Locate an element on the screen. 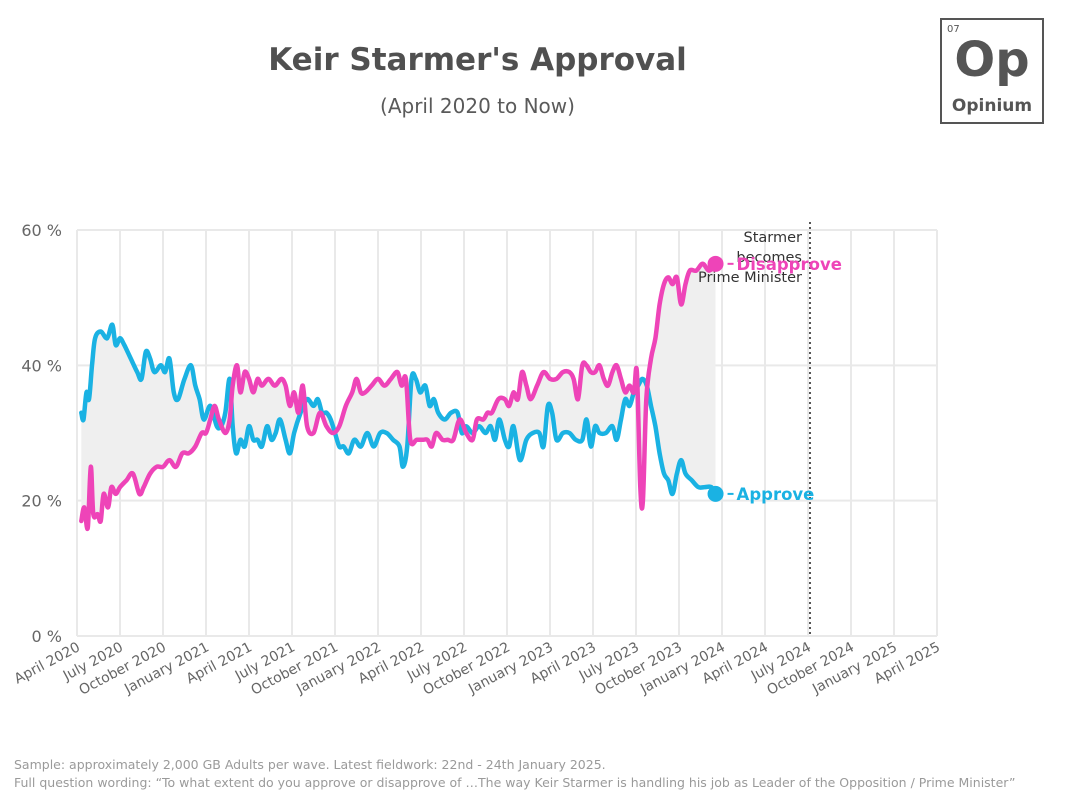 The width and height of the screenshot is (1070, 803). approve-end-marker is located at coordinates (715, 493).